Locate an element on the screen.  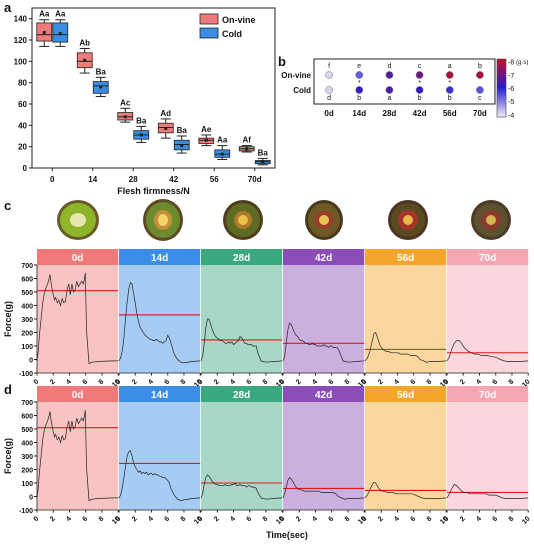
legend-swatch-on-vine is located at coordinates (209, 19).